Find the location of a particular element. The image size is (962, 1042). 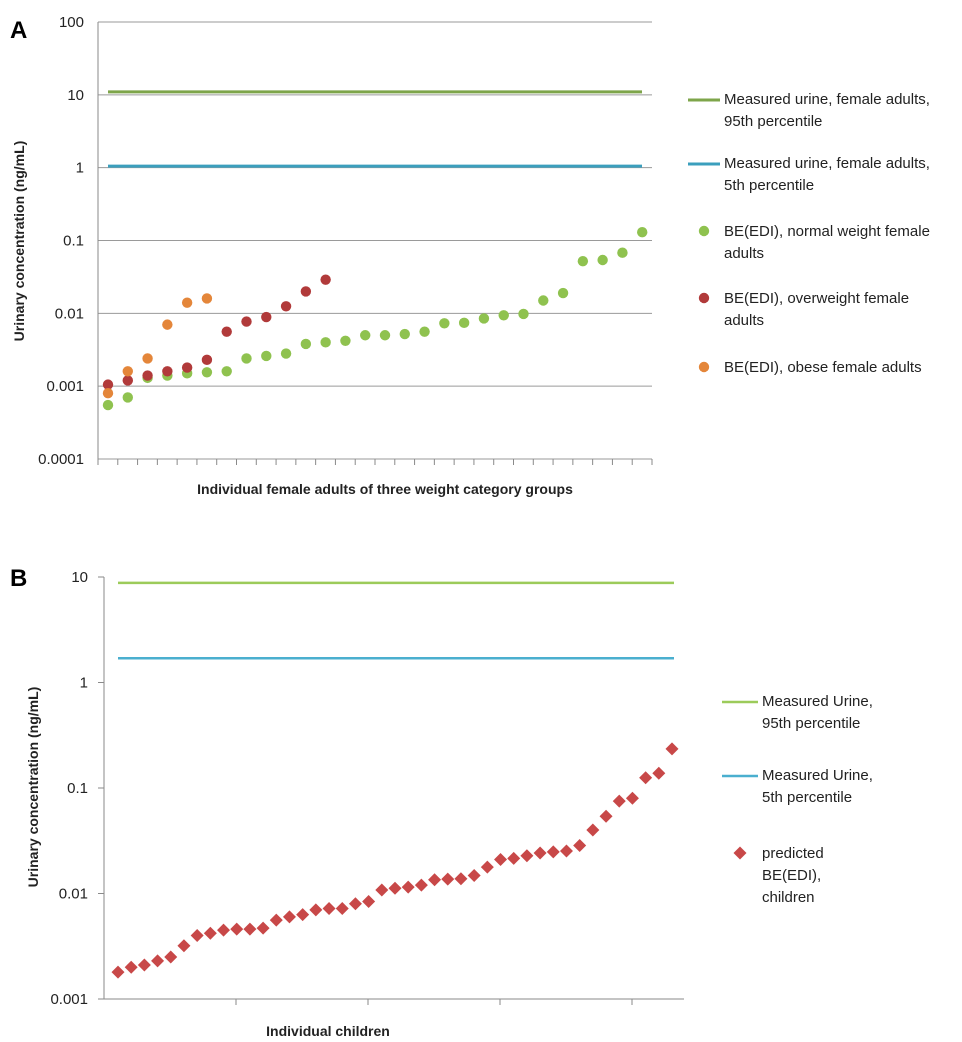

panel-label-a: A is located at coordinates (18, 30).